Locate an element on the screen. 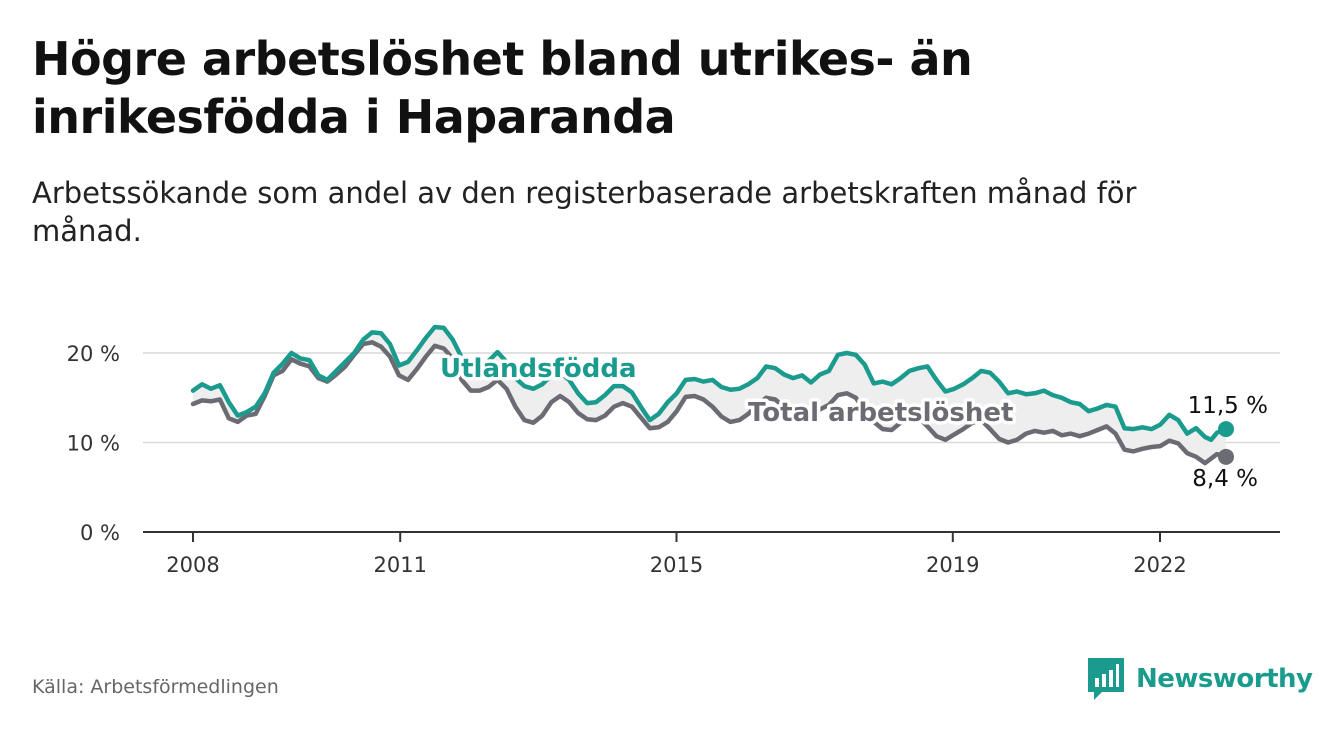 The height and width of the screenshot is (734, 1340). foreign-series-line is located at coordinates (709, 383).